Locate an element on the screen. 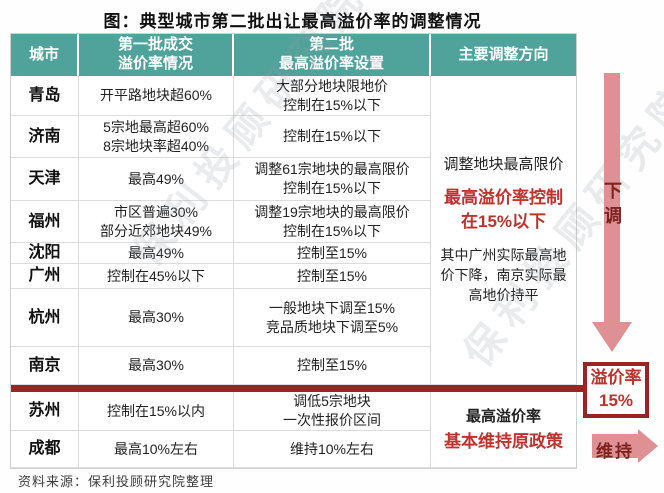 The height and width of the screenshot is (493, 664). city-cell: 南京 is located at coordinates (45, 366).